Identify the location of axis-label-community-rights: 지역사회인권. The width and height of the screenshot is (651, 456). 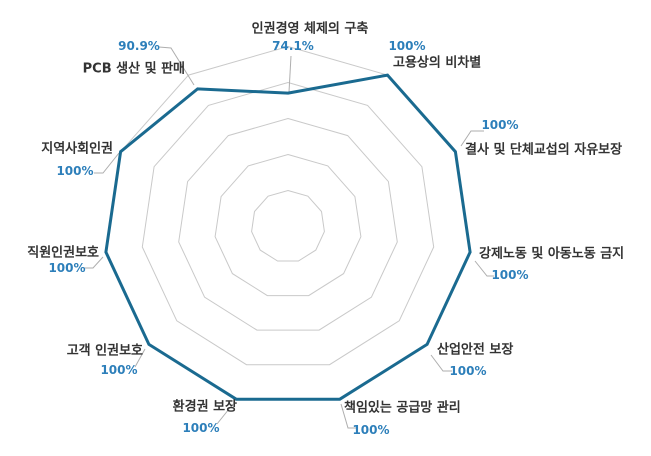
(77, 149).